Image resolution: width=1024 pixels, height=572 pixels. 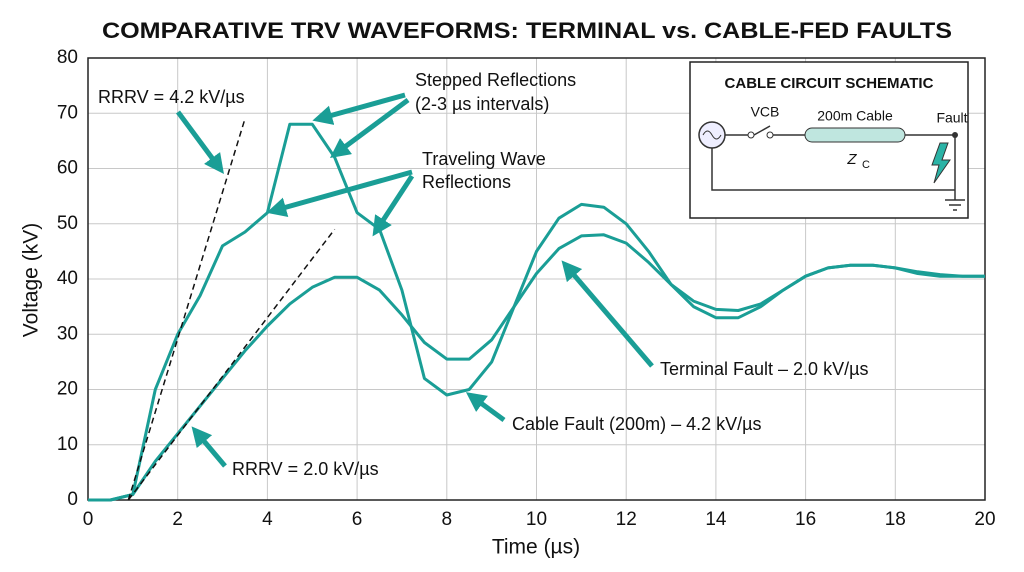 What do you see at coordinates (866, 165) in the screenshot?
I see `impedance-subscript: C` at bounding box center [866, 165].